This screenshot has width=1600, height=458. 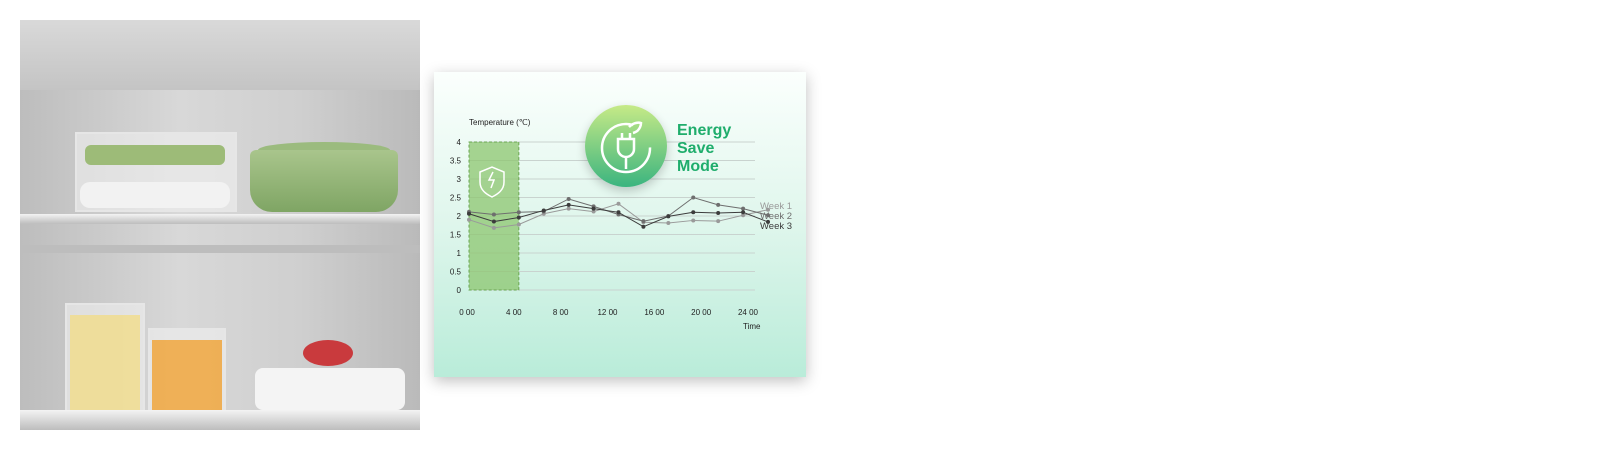 I want to click on legend-label: Week 1, so click(x=776, y=206).